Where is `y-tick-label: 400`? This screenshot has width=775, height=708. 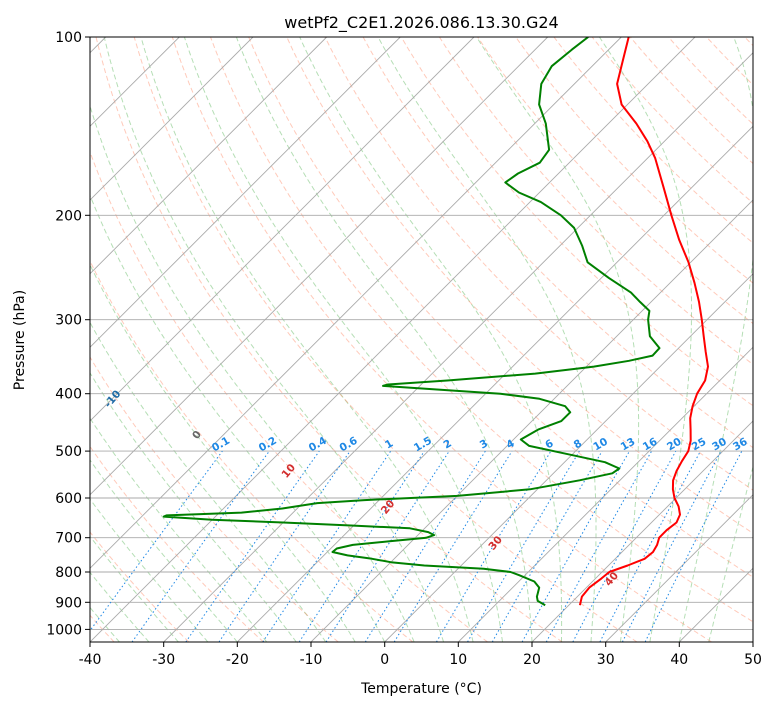 y-tick-label: 400 is located at coordinates (68, 395).